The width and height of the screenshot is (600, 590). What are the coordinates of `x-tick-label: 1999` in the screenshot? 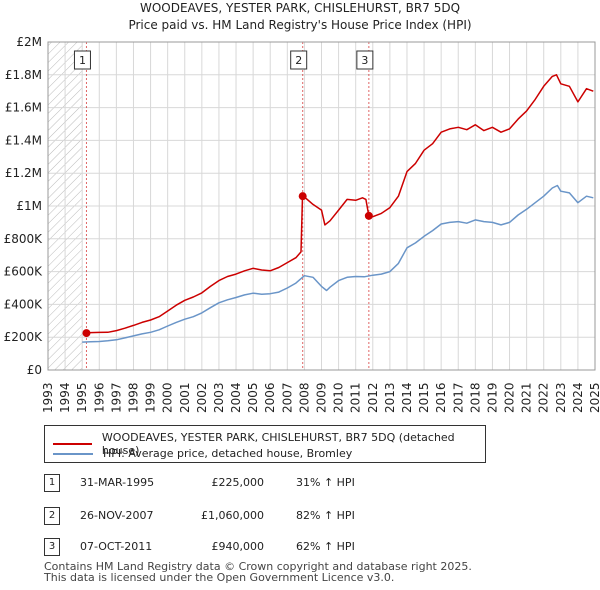 It's located at (151, 397).